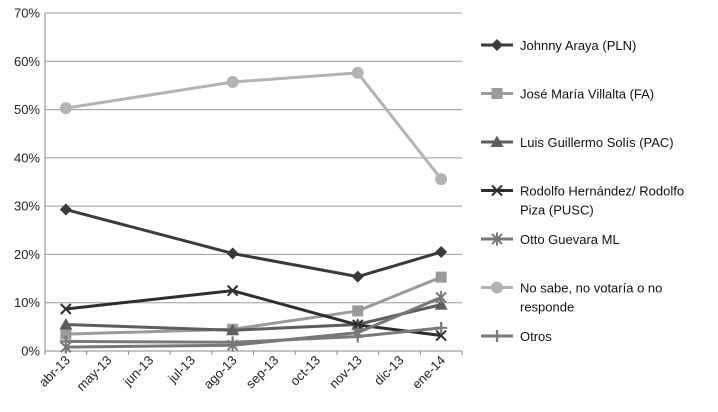 The height and width of the screenshot is (412, 718). What do you see at coordinates (27, 302) in the screenshot?
I see `y-tick-label: 10%` at bounding box center [27, 302].